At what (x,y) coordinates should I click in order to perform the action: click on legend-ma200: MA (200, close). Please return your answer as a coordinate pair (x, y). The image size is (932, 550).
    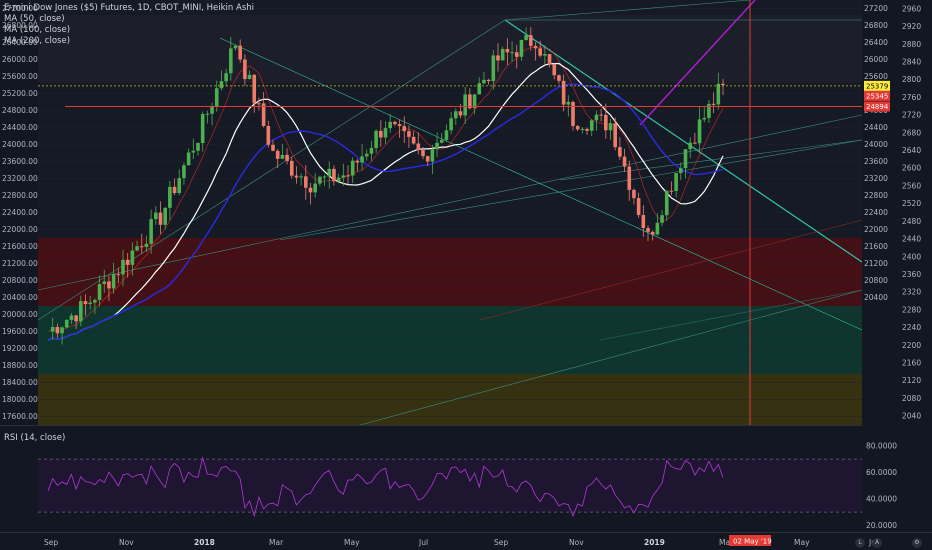
    Looking at the image, I should click on (37, 41).